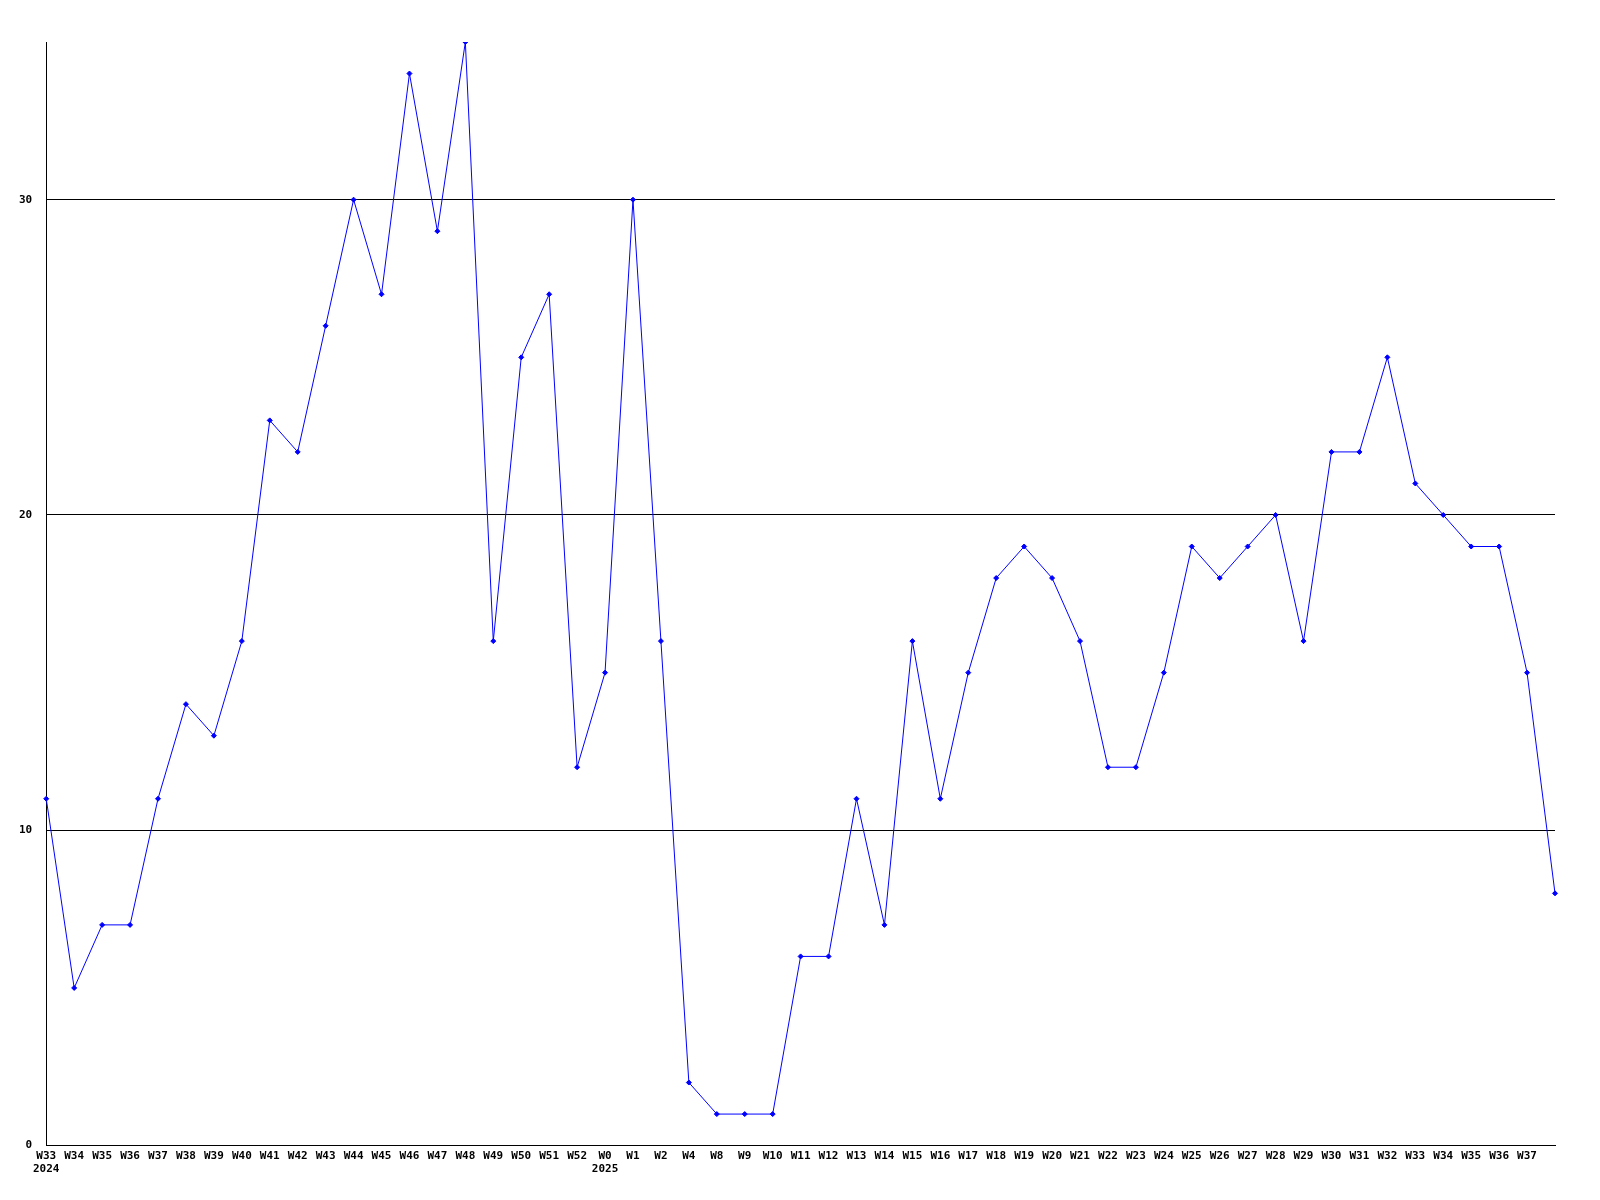 This screenshot has width=1600, height=1200. Describe the element at coordinates (1024, 1156) in the screenshot. I see `x-tick-label: W19` at that location.